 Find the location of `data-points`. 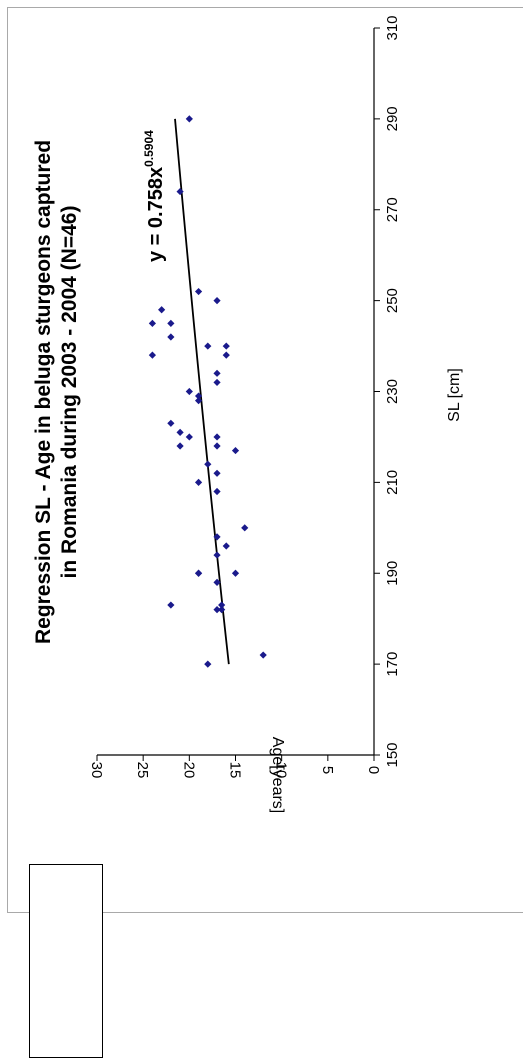

data-points is located at coordinates (207, 391).